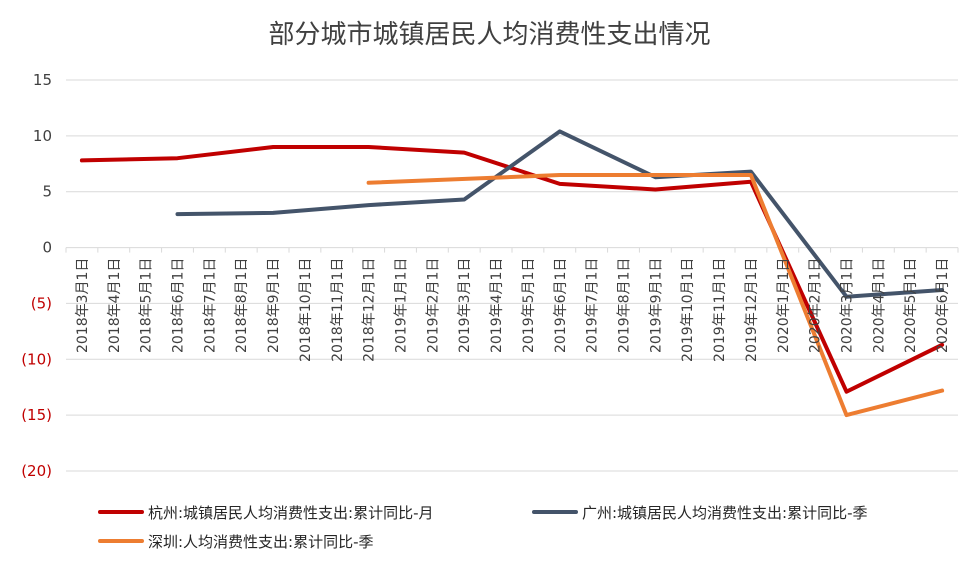 Image resolution: width=979 pixels, height=571 pixels. Describe the element at coordinates (36, 471) in the screenshot. I see `y-tick-label: (20)` at that location.